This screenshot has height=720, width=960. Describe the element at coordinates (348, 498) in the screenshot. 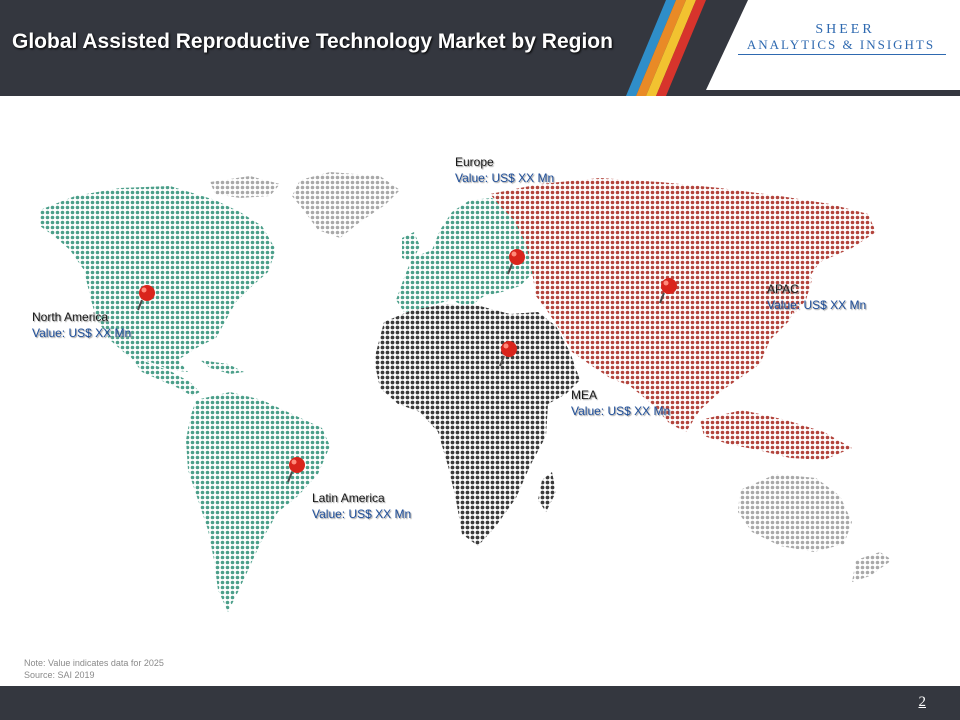

I see `region-name-latin-america: Latin America` at that location.